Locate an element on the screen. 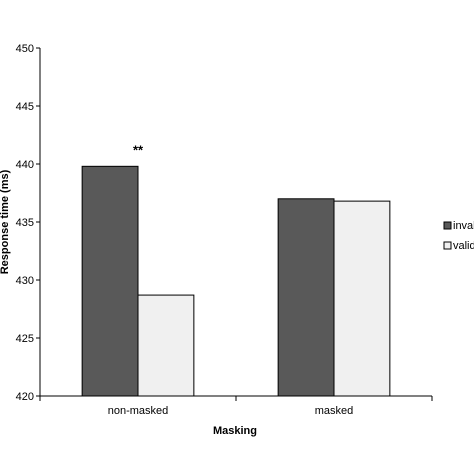 This screenshot has width=474, height=474. bar-invalid-non-masked is located at coordinates (110, 281).